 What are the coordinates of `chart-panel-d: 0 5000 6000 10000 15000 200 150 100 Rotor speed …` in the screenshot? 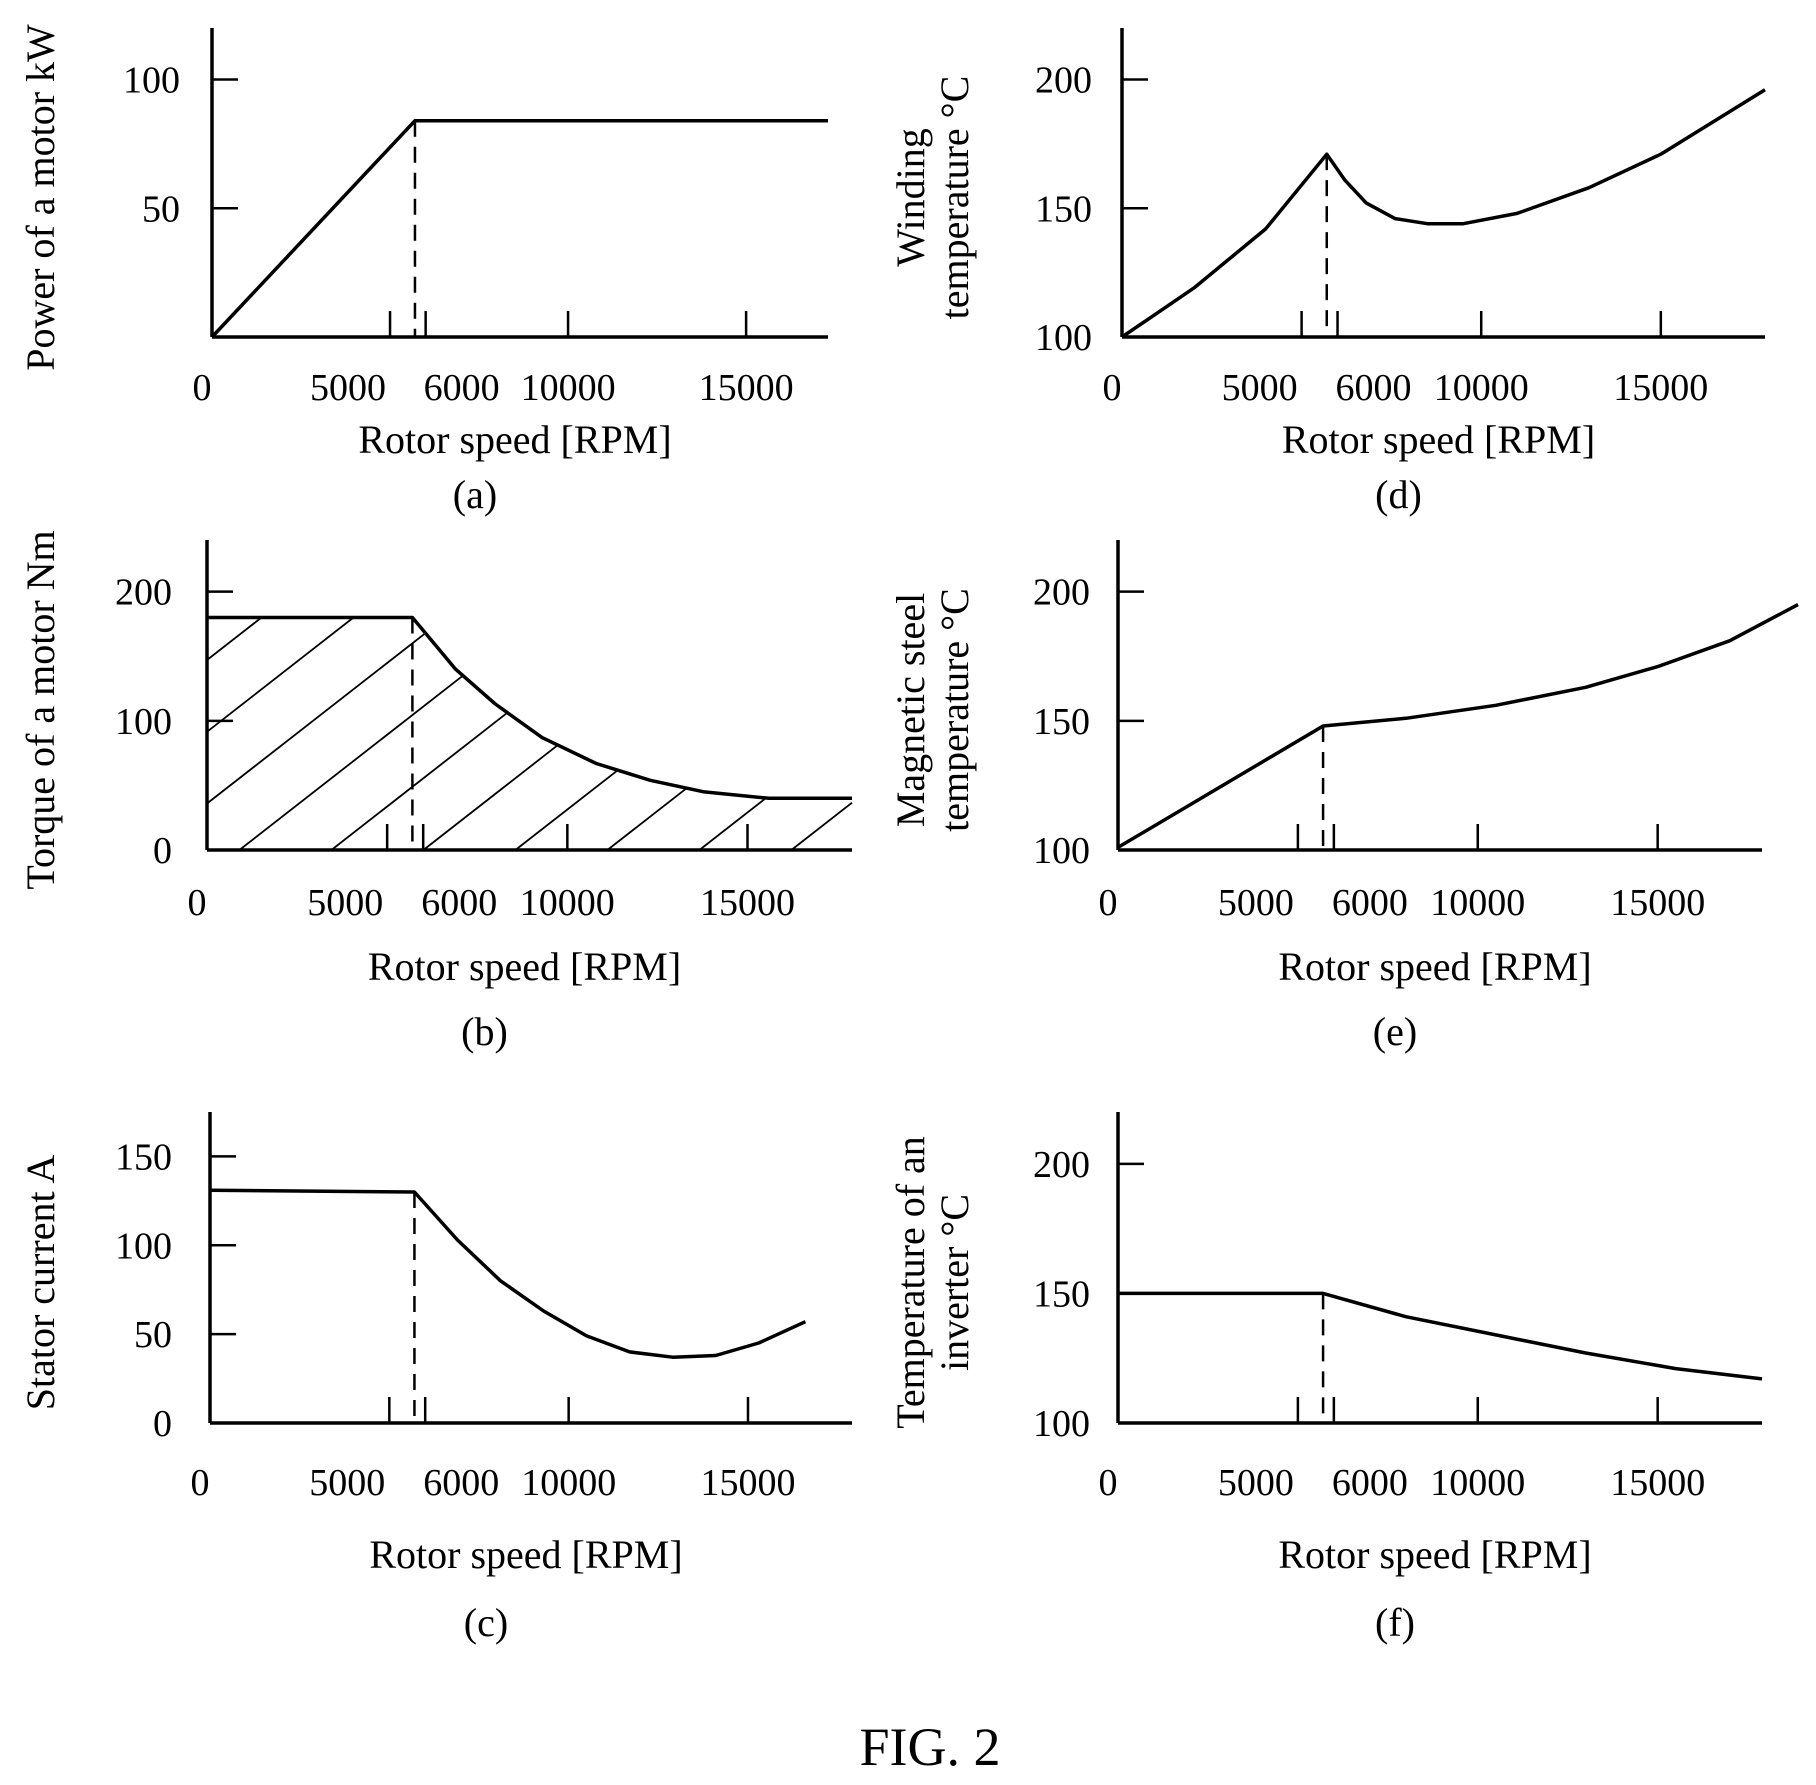 It's located at (1327, 272).